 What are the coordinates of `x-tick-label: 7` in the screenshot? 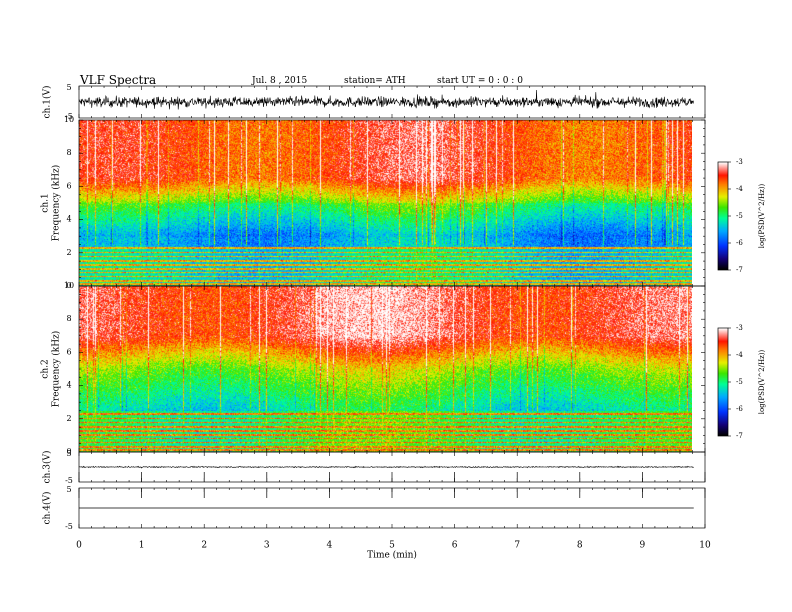 It's located at (517, 546).